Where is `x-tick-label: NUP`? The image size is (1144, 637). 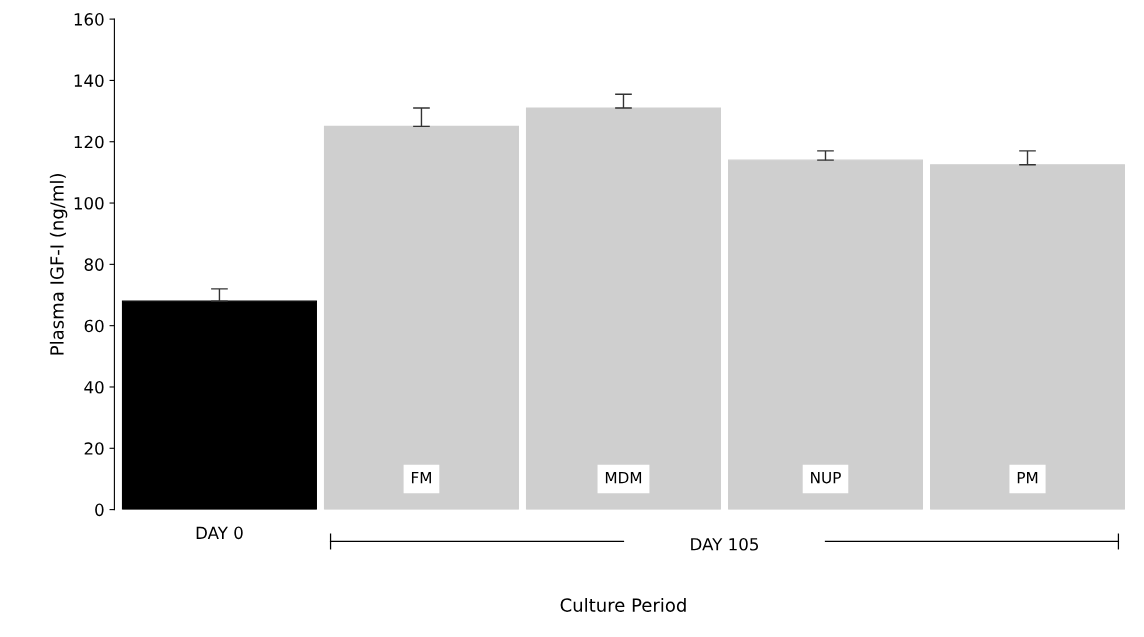 x-tick-label: NUP is located at coordinates (826, 478).